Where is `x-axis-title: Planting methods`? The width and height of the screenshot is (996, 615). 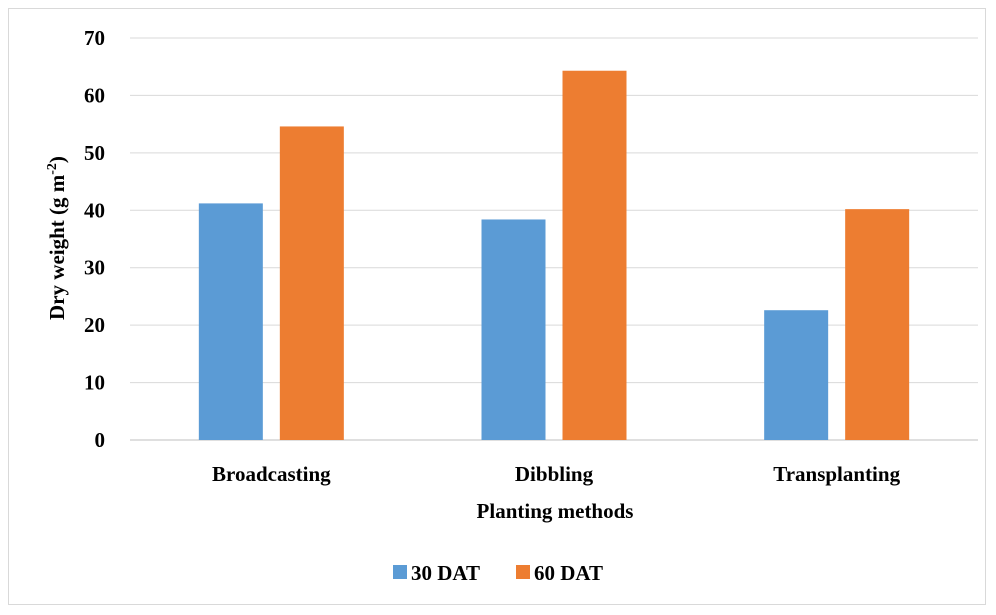
x-axis-title: Planting methods is located at coordinates (555, 511).